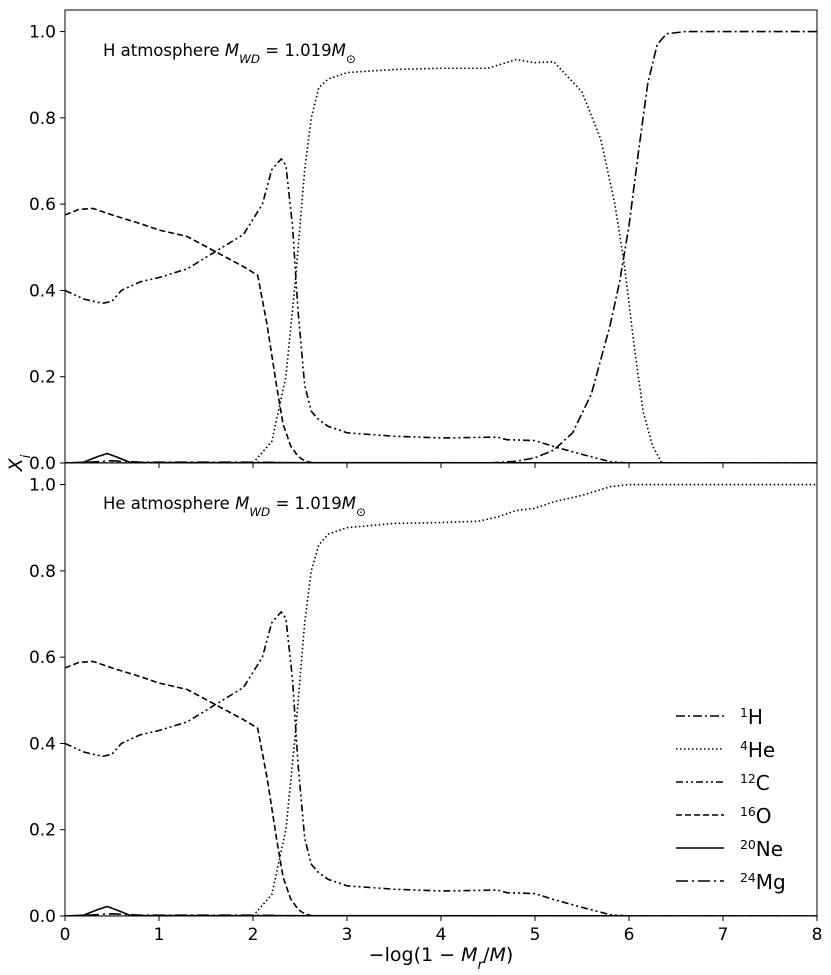  What do you see at coordinates (817, 935) in the screenshot?
I see `x-tick-label: 8` at bounding box center [817, 935].